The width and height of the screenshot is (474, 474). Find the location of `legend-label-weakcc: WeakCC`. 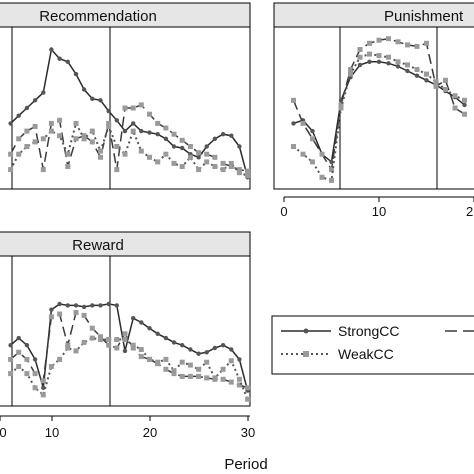

legend-label-weakcc: WeakCC is located at coordinates (366, 354).